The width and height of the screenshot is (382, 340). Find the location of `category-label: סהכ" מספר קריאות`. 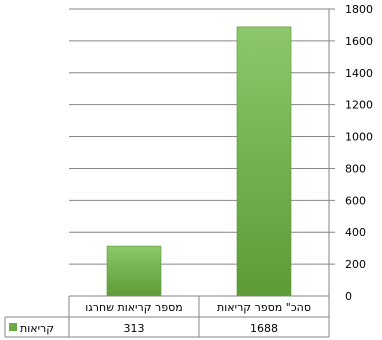

category-label: סהכ" מספר קריאות is located at coordinates (264, 307).